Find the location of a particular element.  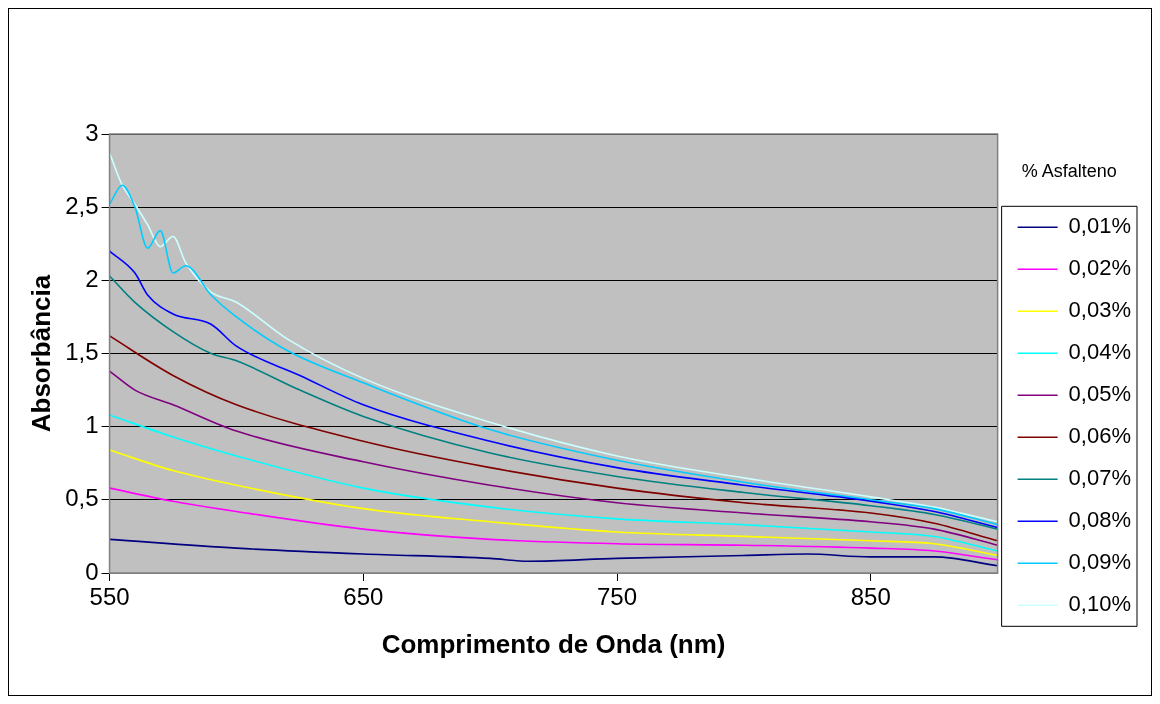

y-tick-label: 1 is located at coordinates (92, 425).